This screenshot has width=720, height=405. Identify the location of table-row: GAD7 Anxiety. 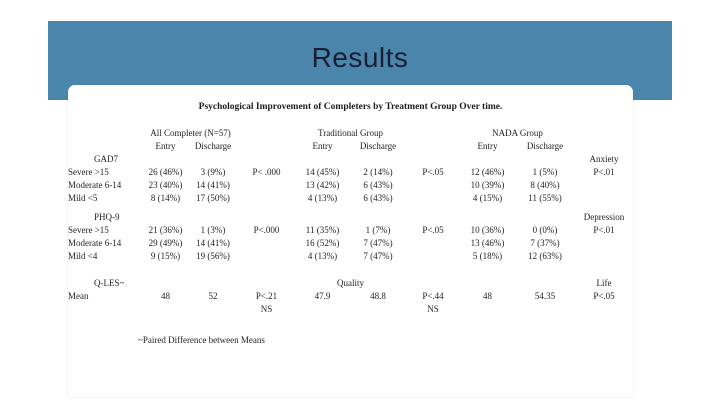
(350, 158).